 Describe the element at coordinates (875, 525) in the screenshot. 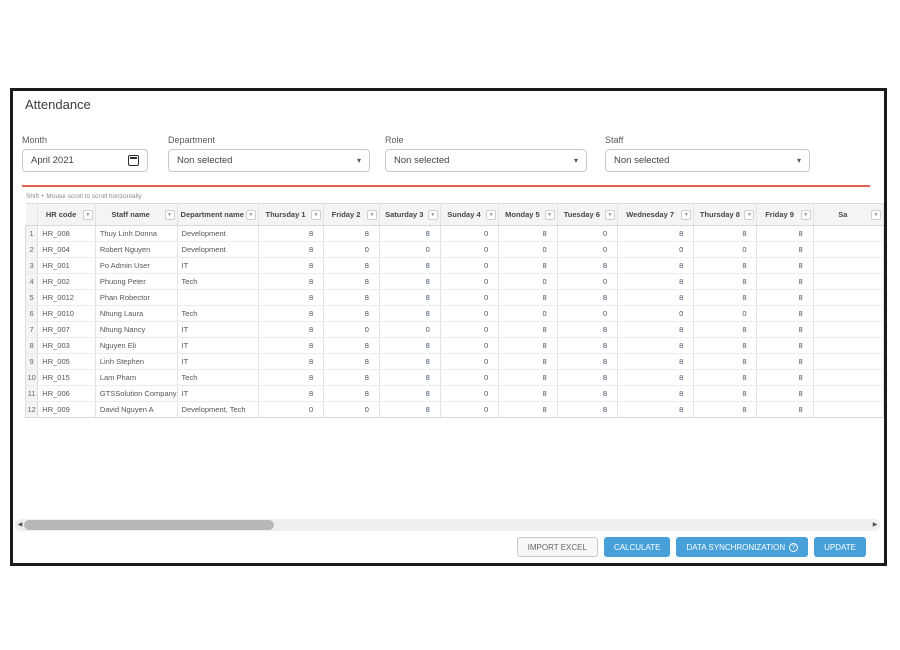

I see `scroll-right-icon: ▶` at that location.